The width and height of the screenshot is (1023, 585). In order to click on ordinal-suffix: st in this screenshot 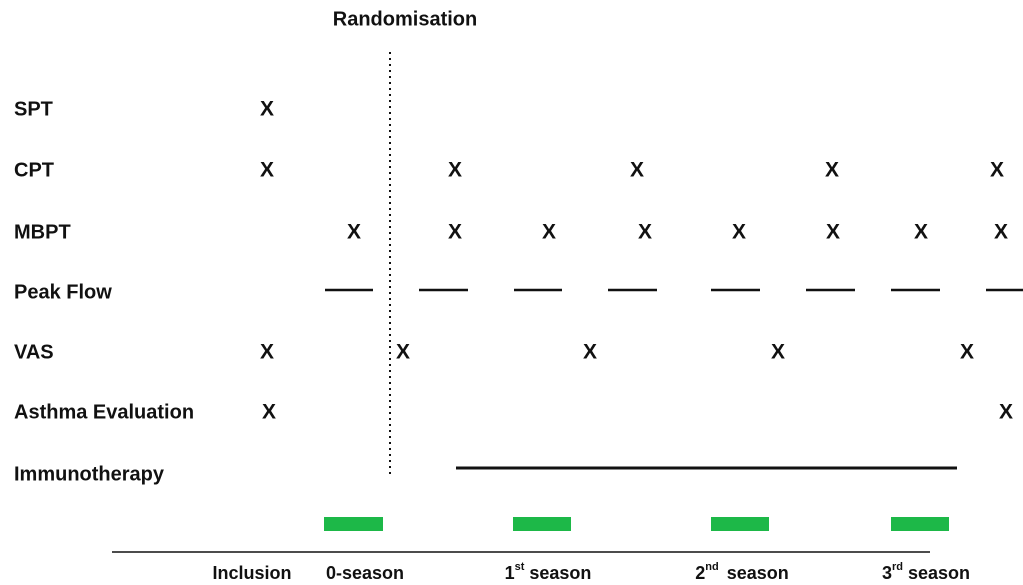, I will do `click(520, 567)`.